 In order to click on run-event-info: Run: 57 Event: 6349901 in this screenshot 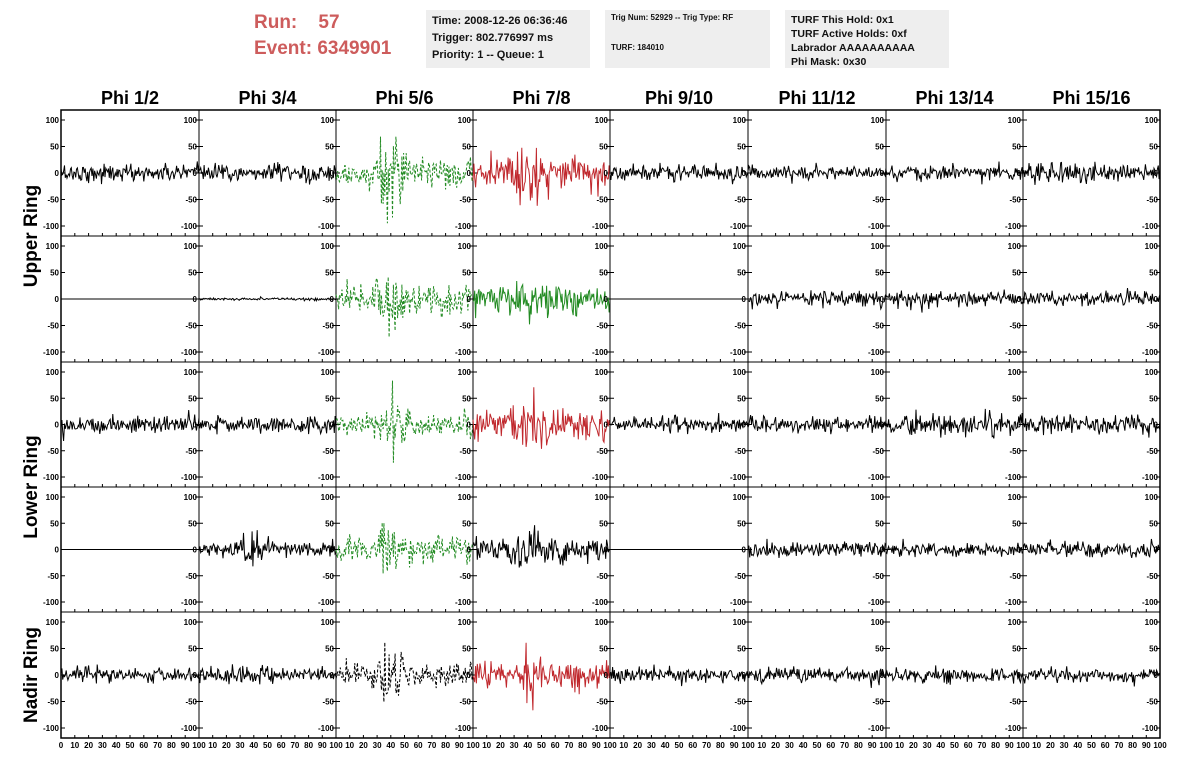, I will do `click(322, 36)`.